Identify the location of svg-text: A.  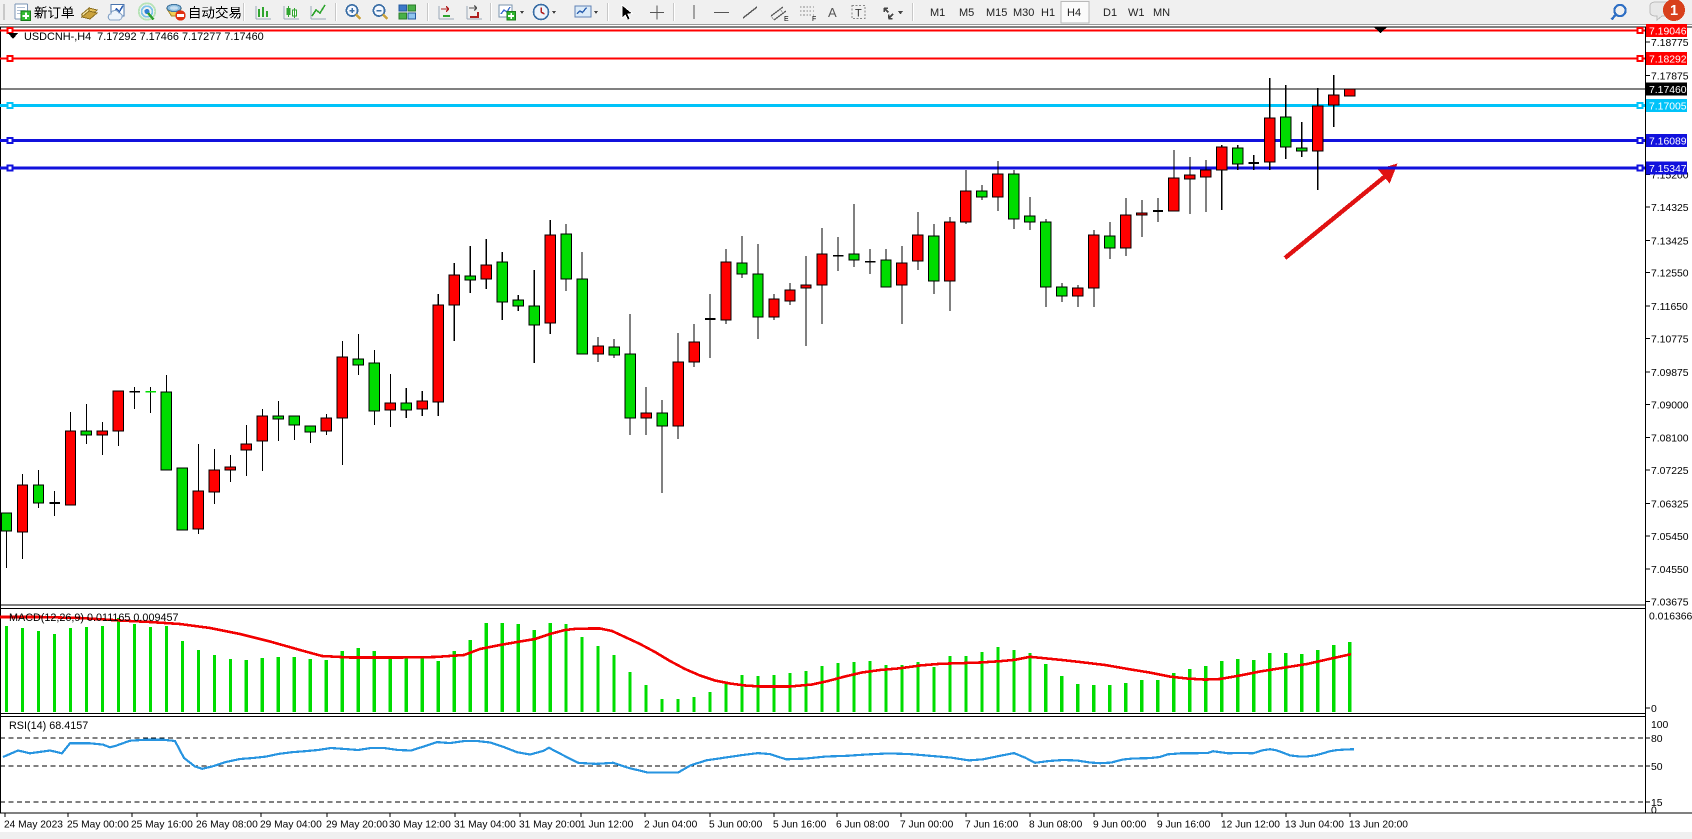
(832, 12).